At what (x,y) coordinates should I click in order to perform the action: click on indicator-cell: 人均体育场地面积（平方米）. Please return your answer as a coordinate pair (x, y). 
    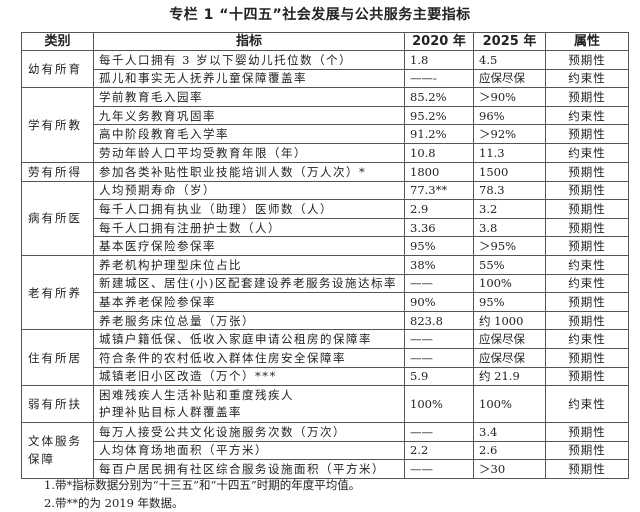
    Looking at the image, I should click on (249, 450).